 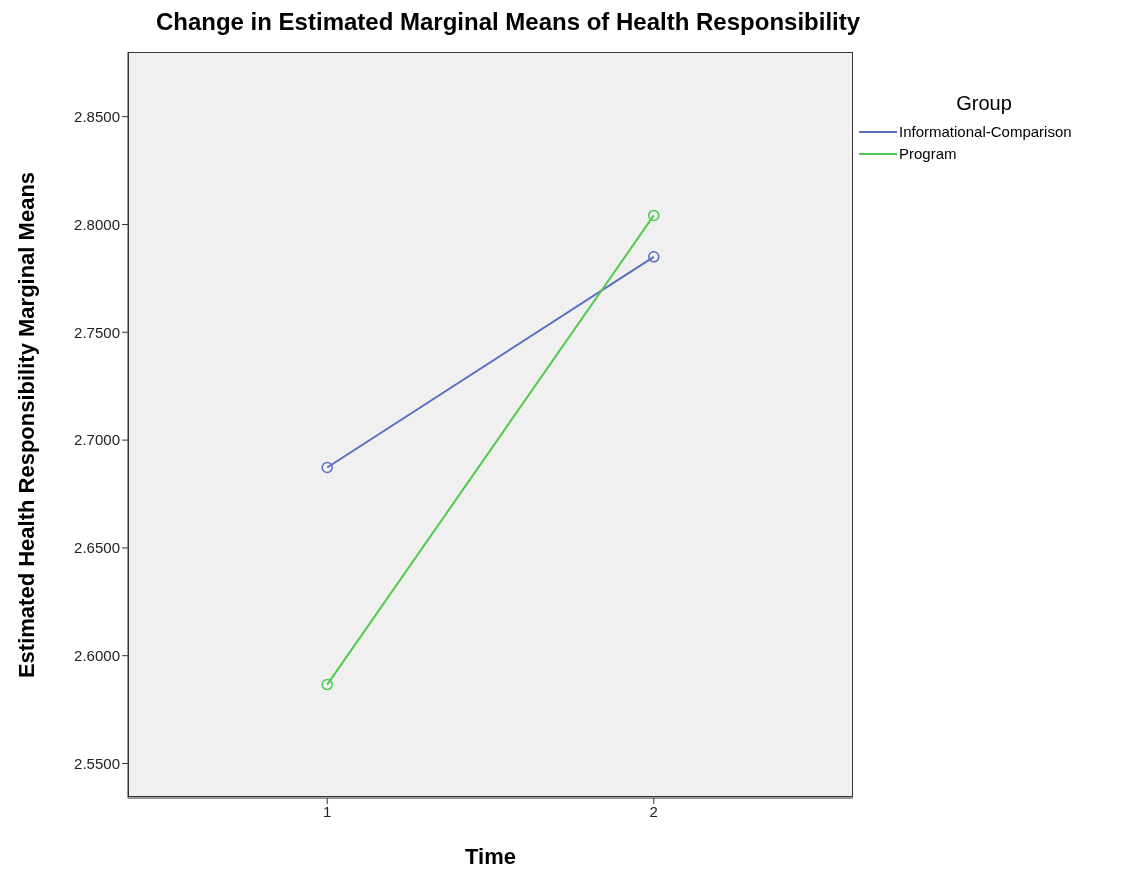 I want to click on legend-label: Program, so click(x=928, y=153).